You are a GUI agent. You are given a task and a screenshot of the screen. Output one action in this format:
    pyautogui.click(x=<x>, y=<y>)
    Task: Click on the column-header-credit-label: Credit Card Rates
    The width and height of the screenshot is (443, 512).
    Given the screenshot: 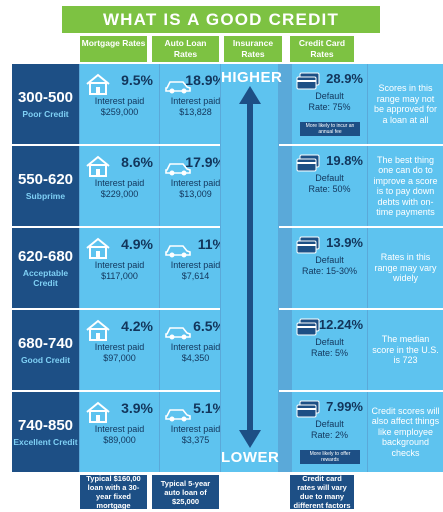 What is the action you would take?
    pyautogui.click(x=322, y=48)
    